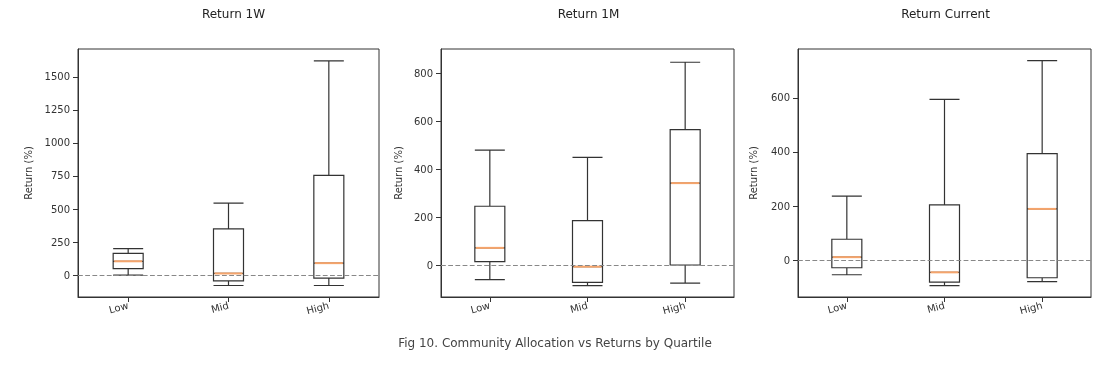 The width and height of the screenshot is (1110, 374). I want to click on y-tick-label: 1000, so click(57, 143).